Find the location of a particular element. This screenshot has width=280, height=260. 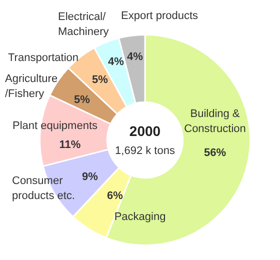

slice-label: Plant equipments is located at coordinates (55, 126).